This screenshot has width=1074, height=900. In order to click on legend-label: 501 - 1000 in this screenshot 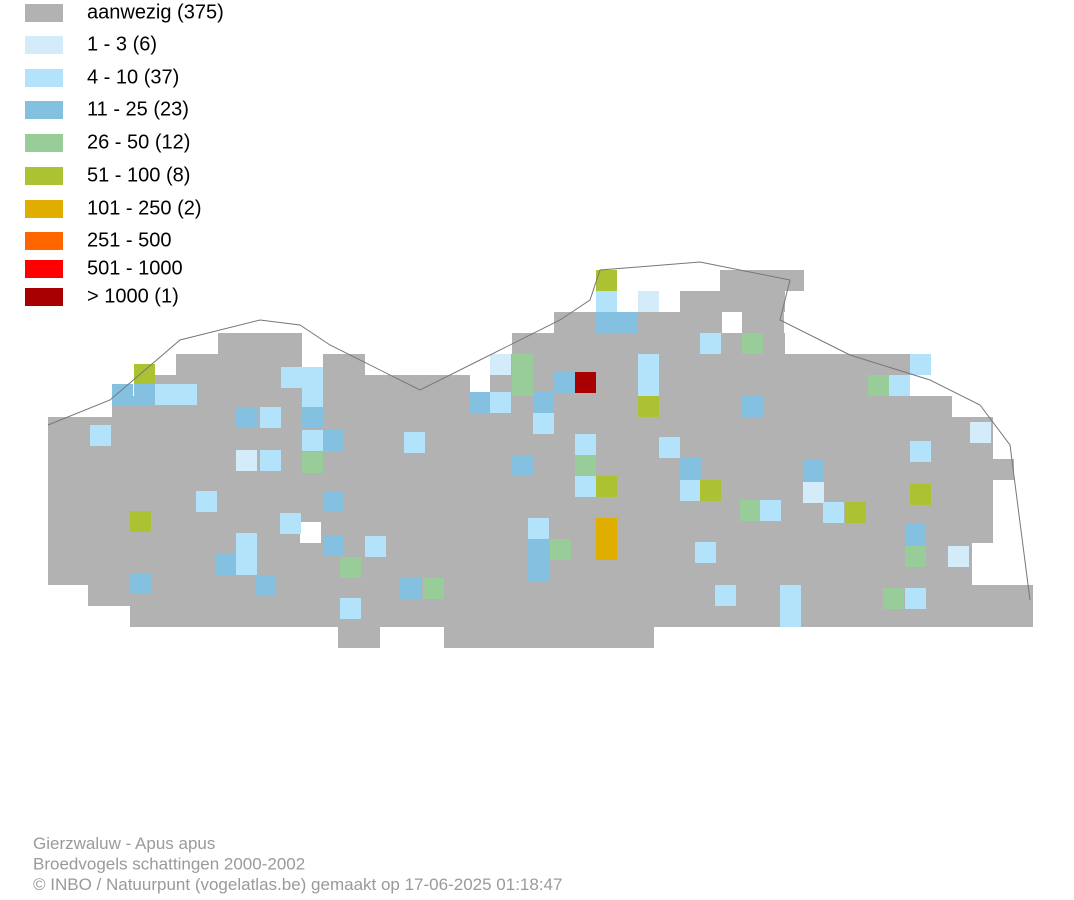, I will do `click(135, 268)`.